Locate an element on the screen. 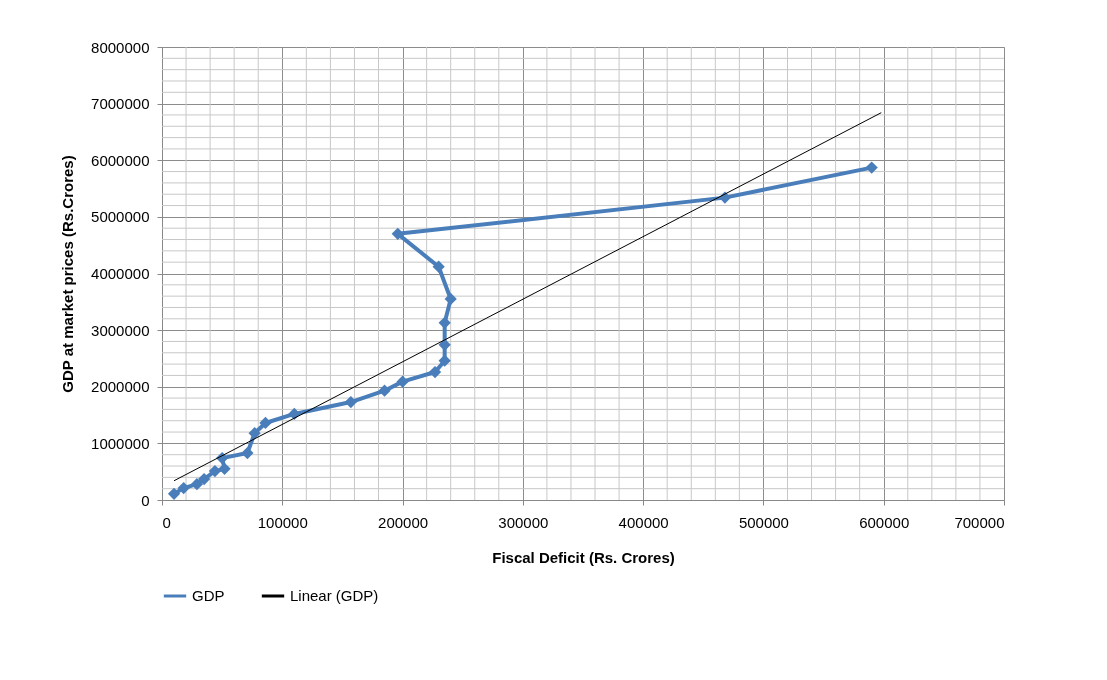 This screenshot has height=680, width=1107. x-axis-title: Fiscal Deficit (Rs. Crores) is located at coordinates (583, 557).